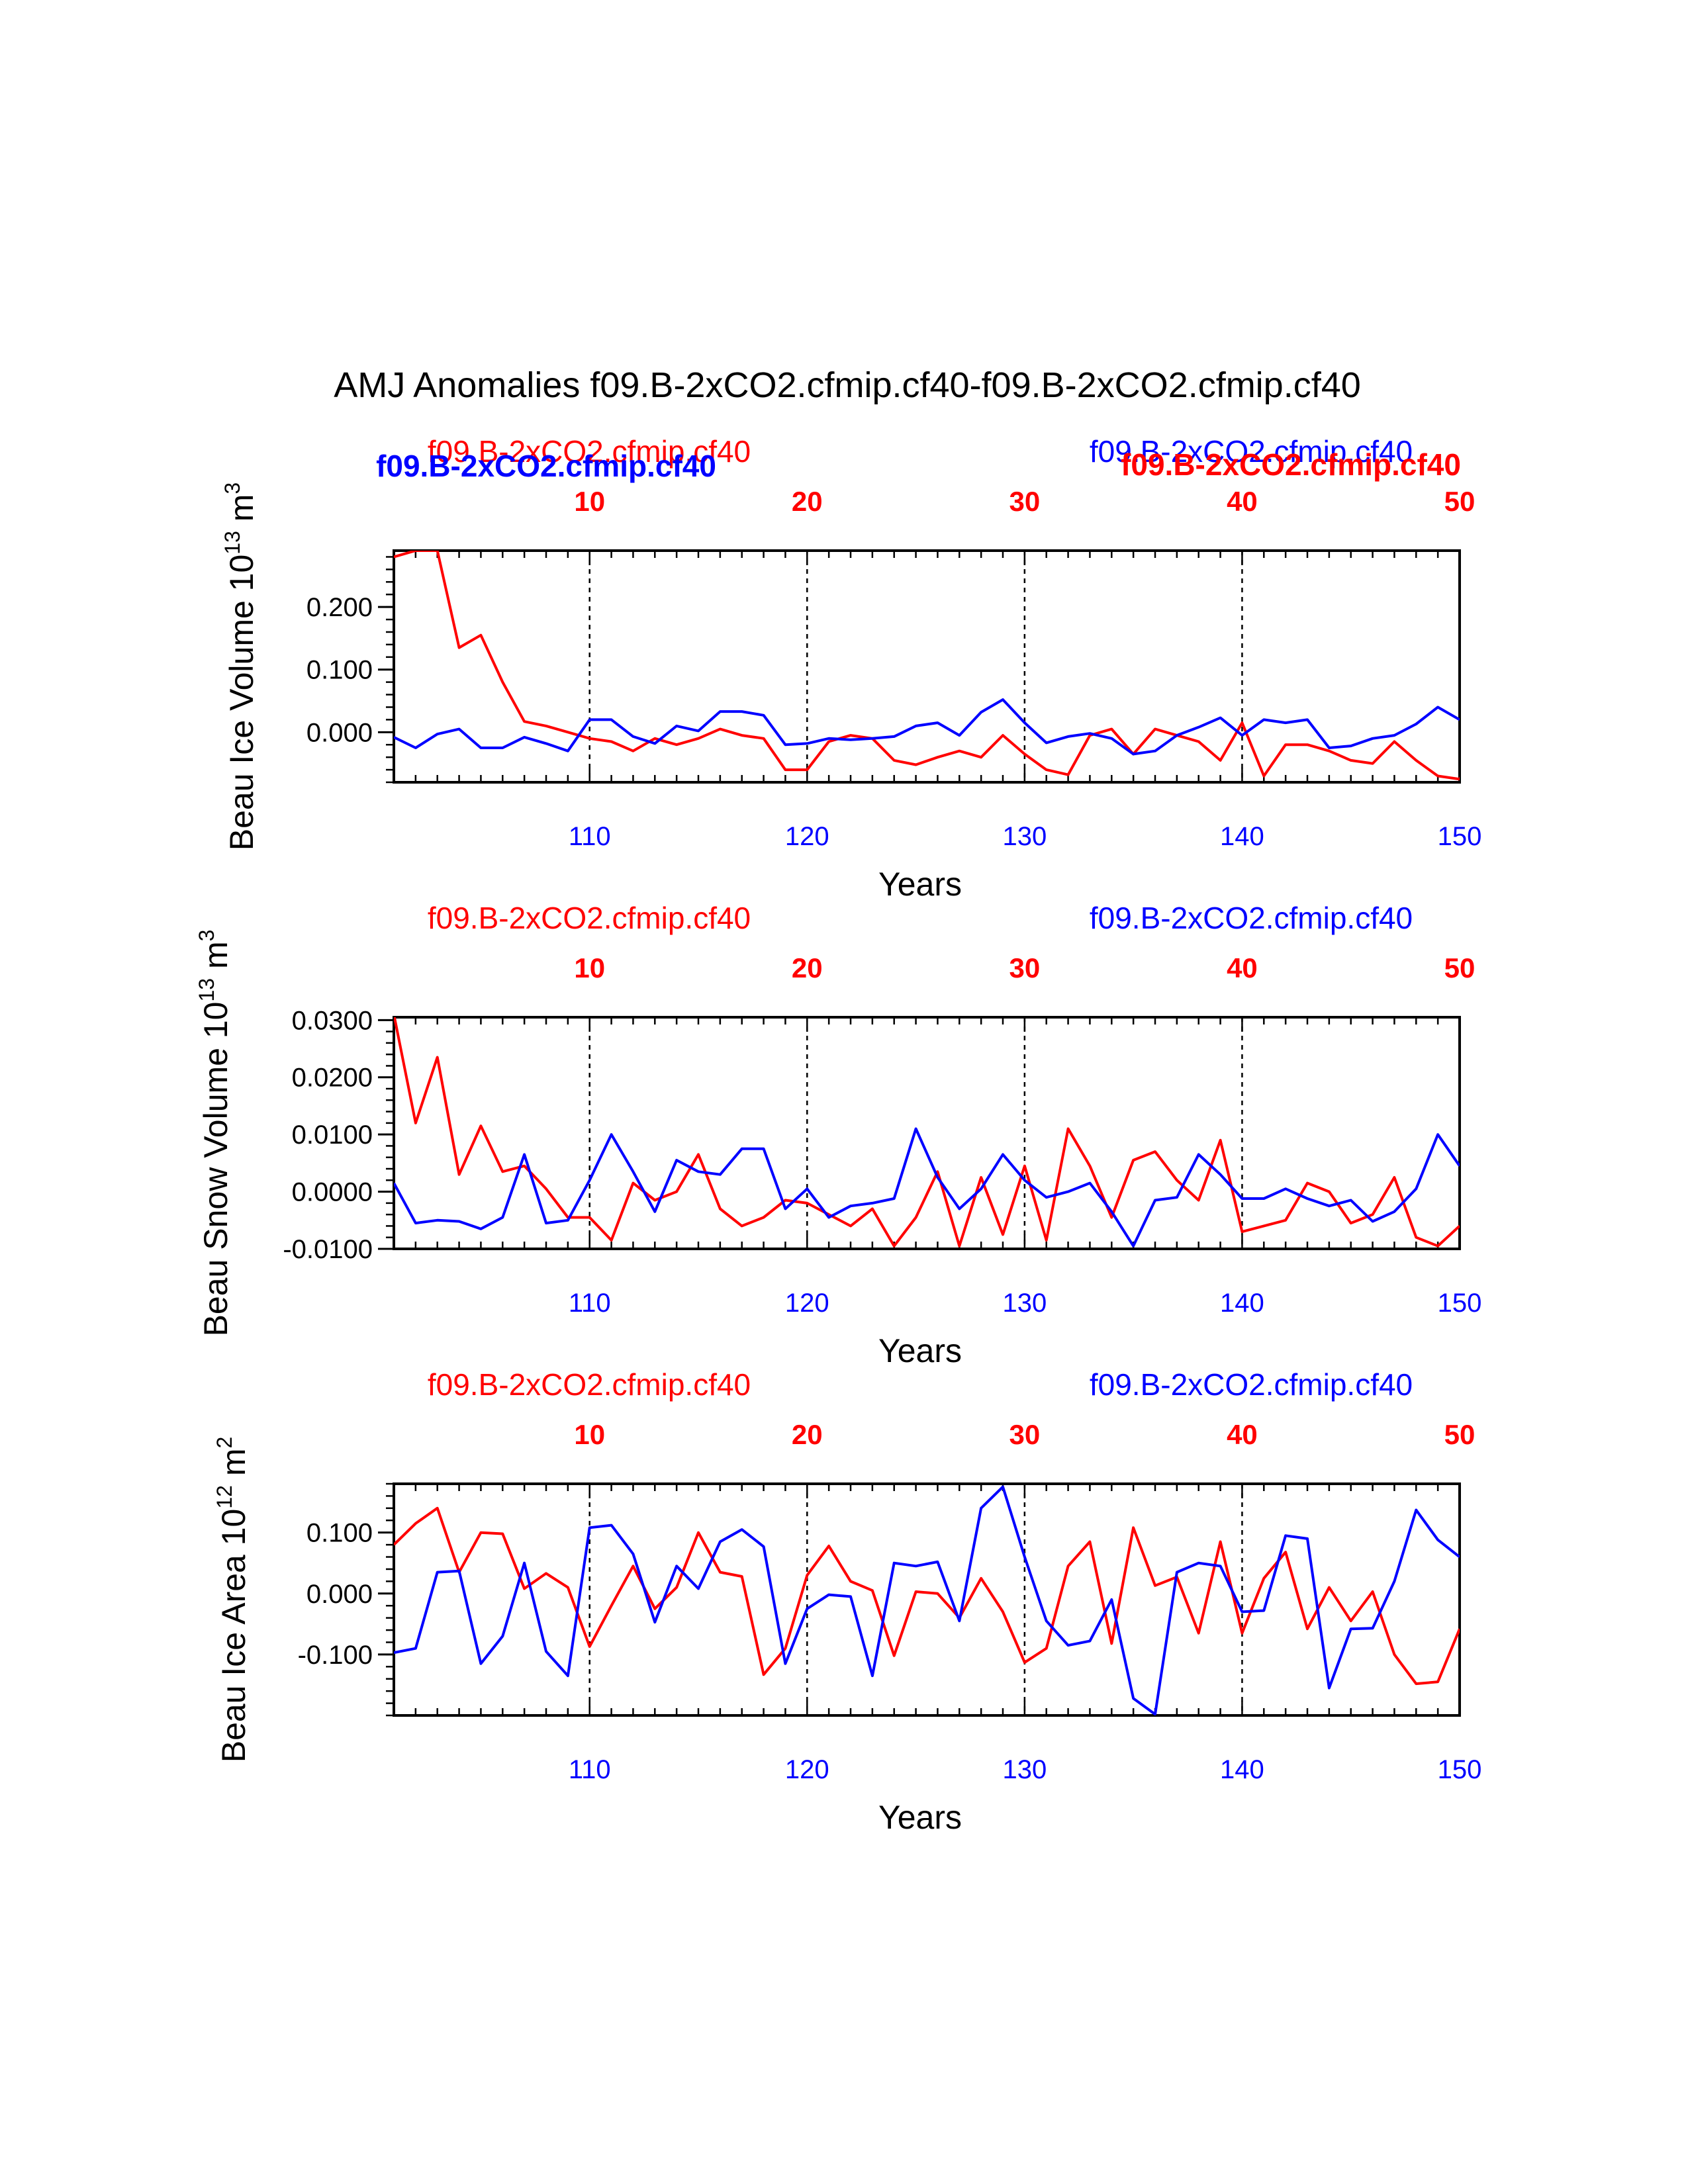 This screenshot has width=1688, height=2184. I want to click on y-tick-label: 0.200, so click(339, 607).